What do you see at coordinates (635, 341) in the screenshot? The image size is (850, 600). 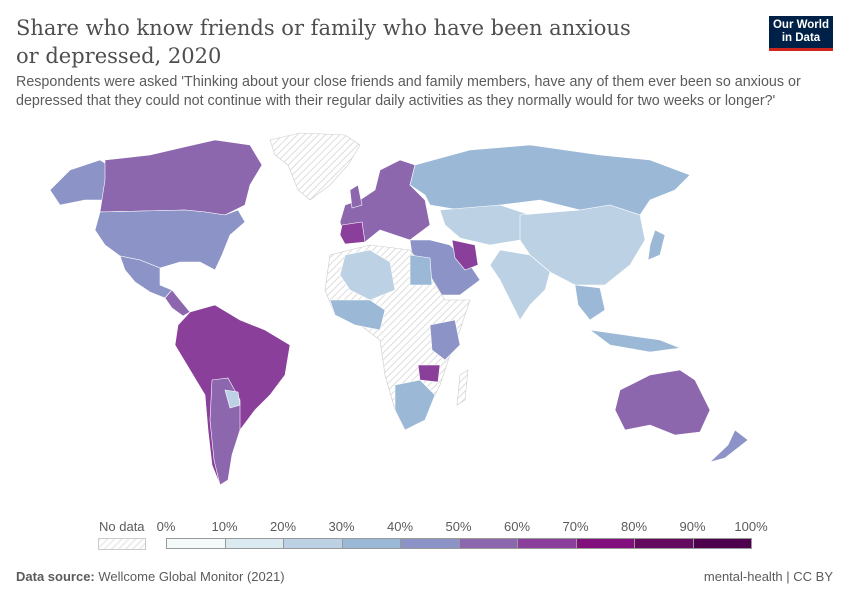 I see `region-indonesia` at bounding box center [635, 341].